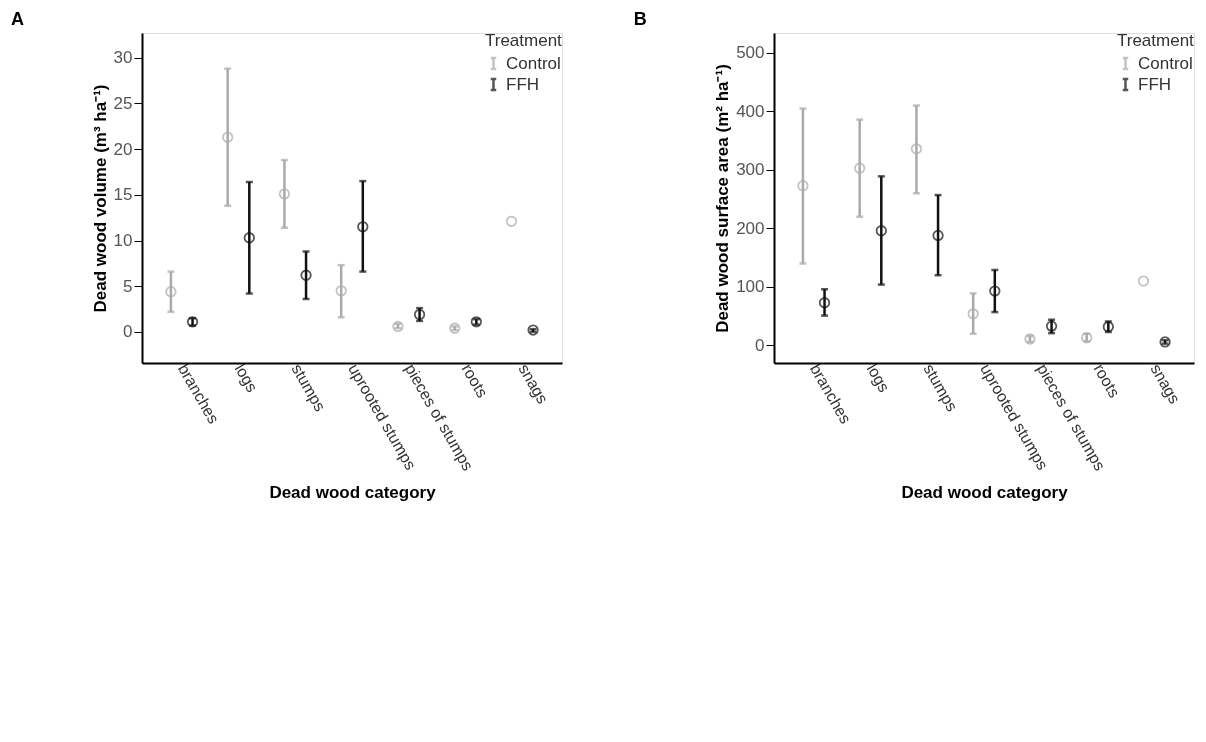 This screenshot has height=742, width=1206. Describe the element at coordinates (123, 103) in the screenshot. I see `y-tick-label: 25` at that location.